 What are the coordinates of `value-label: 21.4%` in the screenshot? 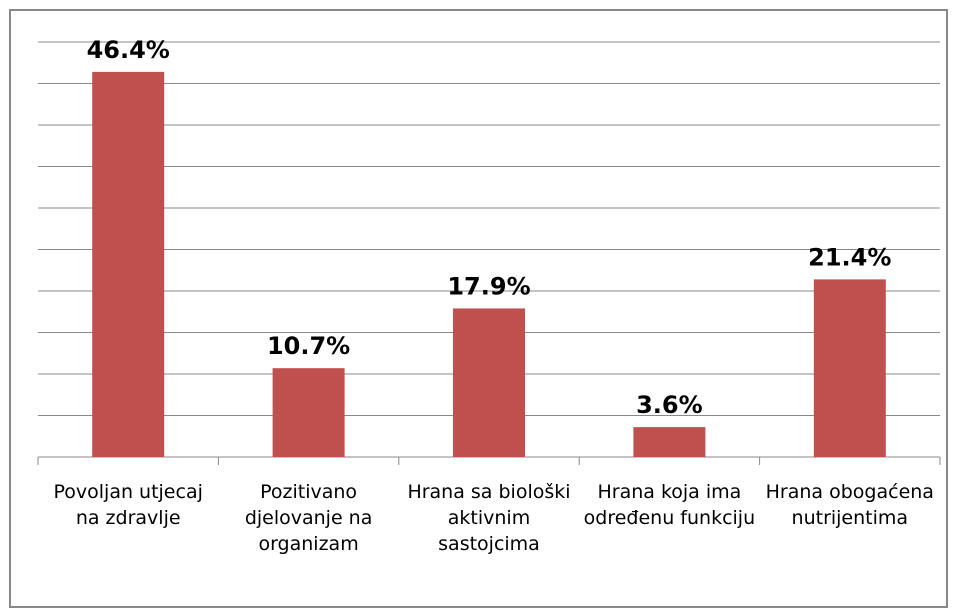 It's located at (849, 257).